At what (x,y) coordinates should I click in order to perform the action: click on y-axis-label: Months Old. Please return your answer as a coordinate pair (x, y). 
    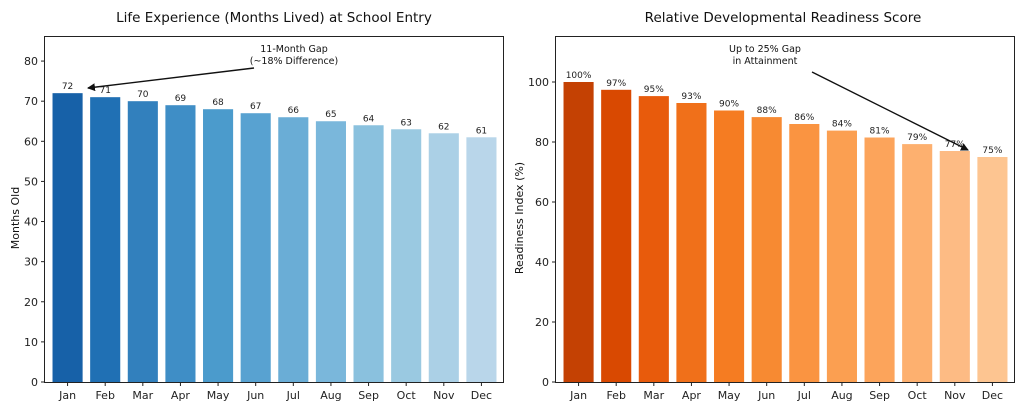
    Looking at the image, I should click on (15, 218).